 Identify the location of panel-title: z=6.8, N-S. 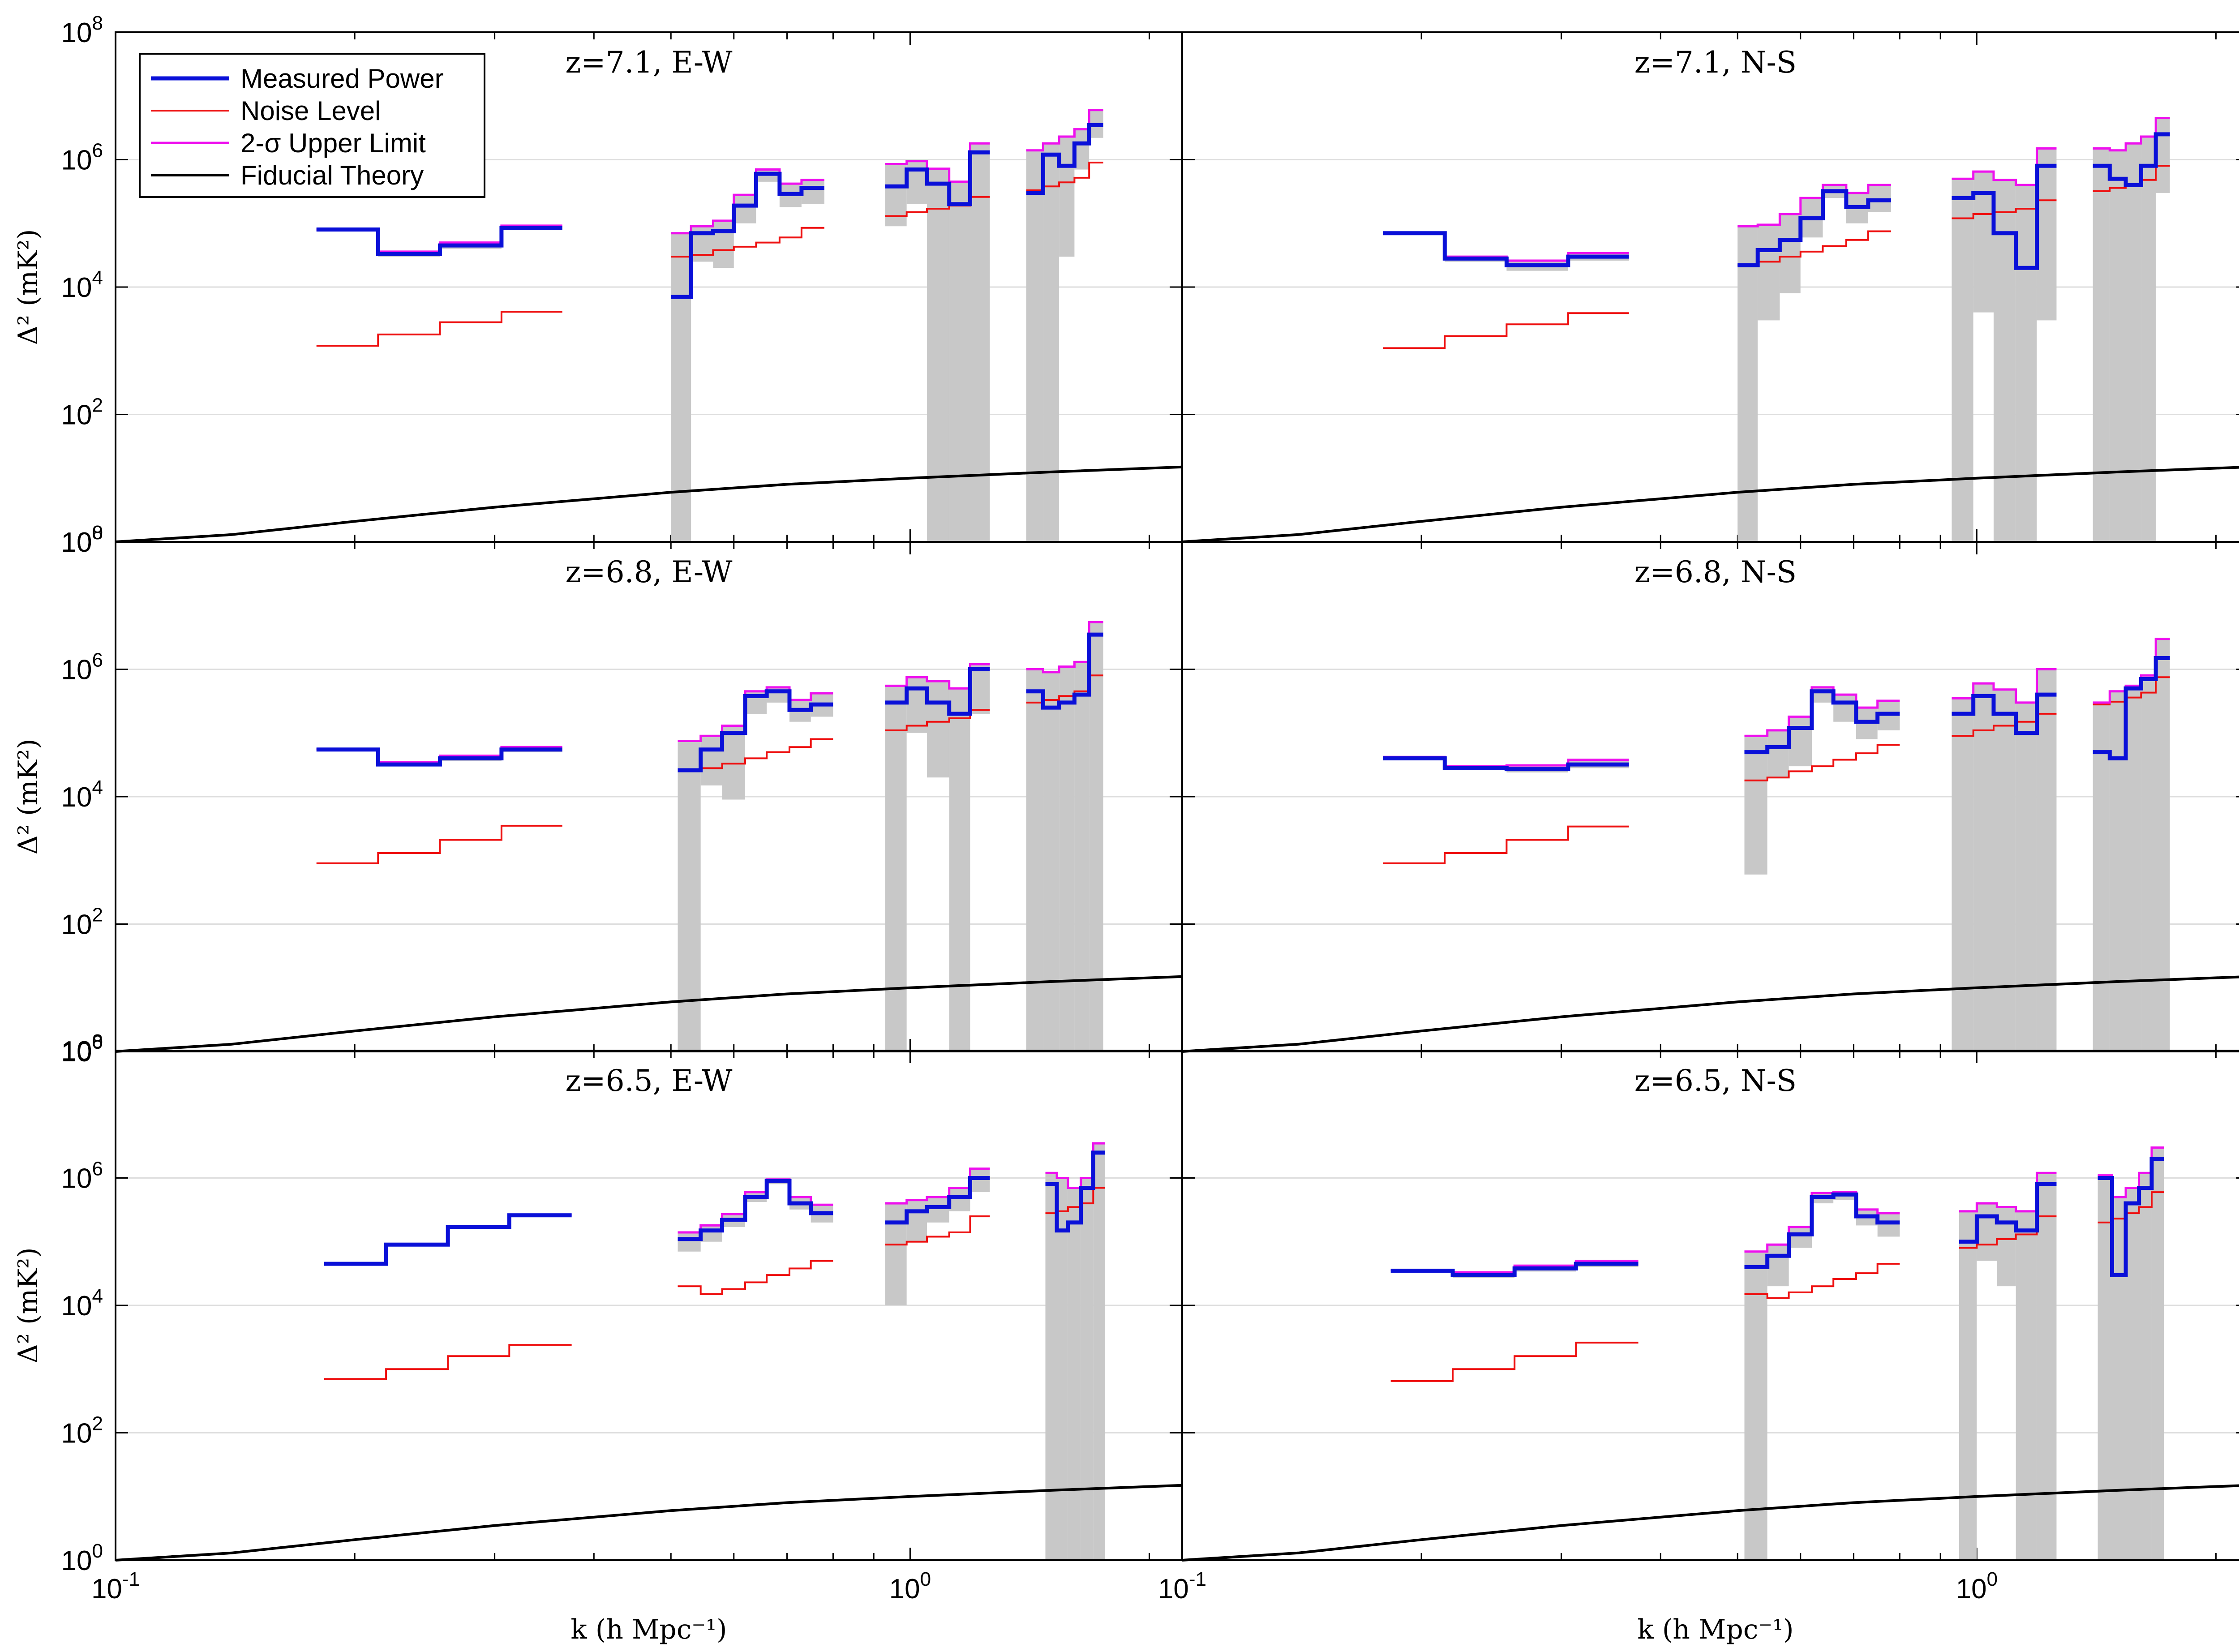
(1715, 572).